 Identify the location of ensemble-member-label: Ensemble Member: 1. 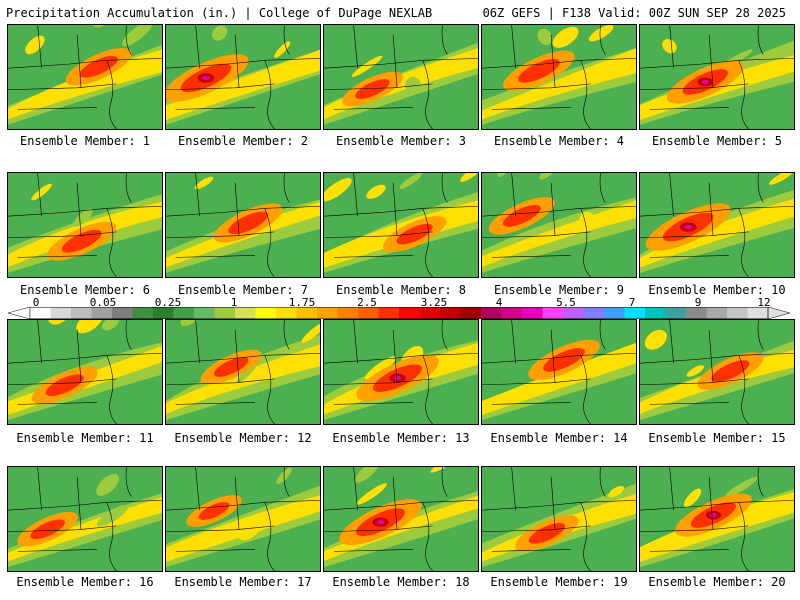
(85, 141).